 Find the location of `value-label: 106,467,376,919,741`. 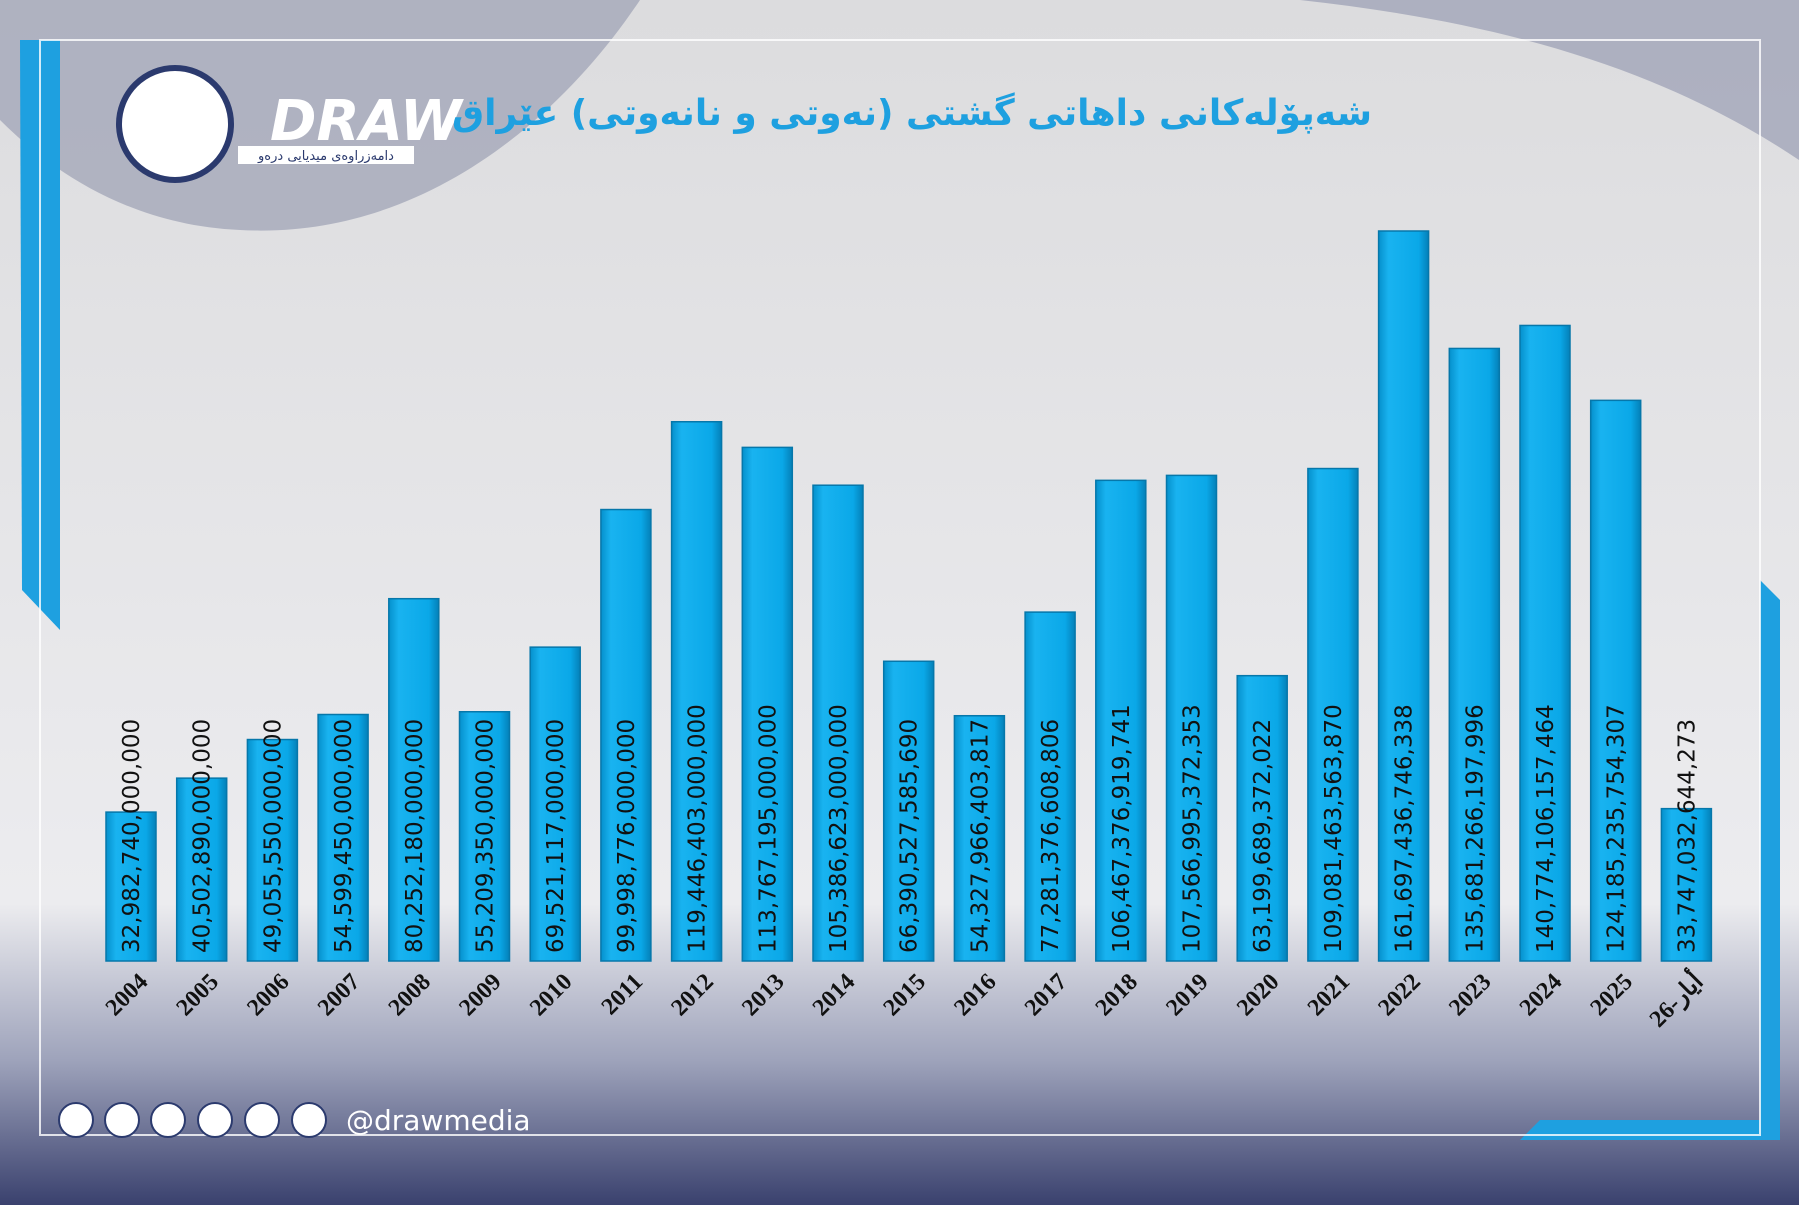

value-label: 106,467,376,919,741 is located at coordinates (1122, 828).